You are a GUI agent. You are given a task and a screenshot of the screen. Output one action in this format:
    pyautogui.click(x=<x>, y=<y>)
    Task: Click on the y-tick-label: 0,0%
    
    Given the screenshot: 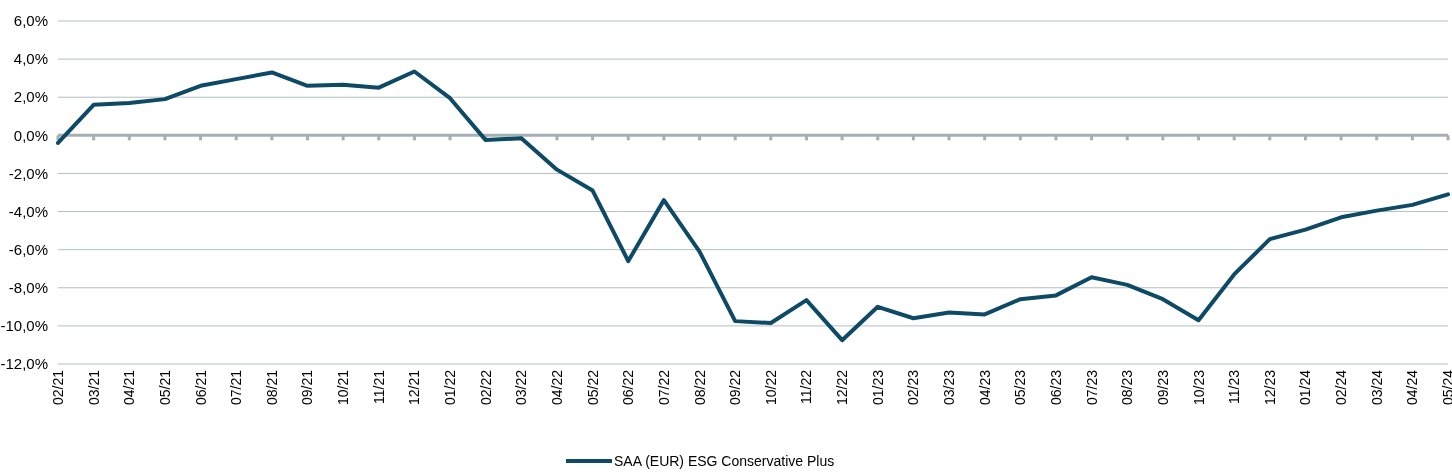 What is the action you would take?
    pyautogui.click(x=30, y=135)
    